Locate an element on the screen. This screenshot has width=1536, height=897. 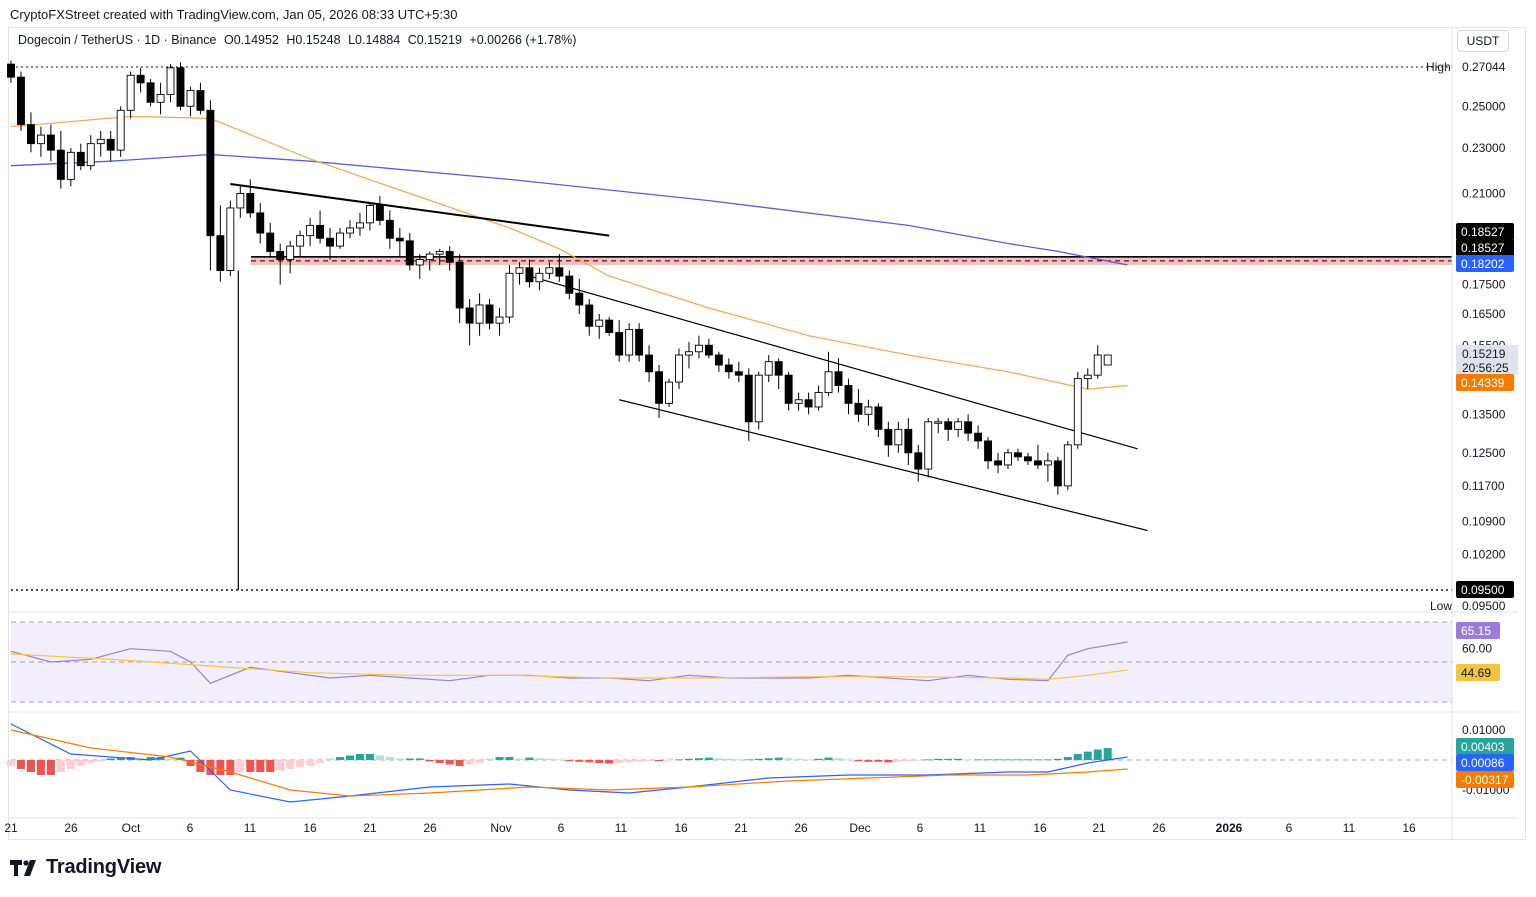
high-value: 0.27044 is located at coordinates (1484, 67).